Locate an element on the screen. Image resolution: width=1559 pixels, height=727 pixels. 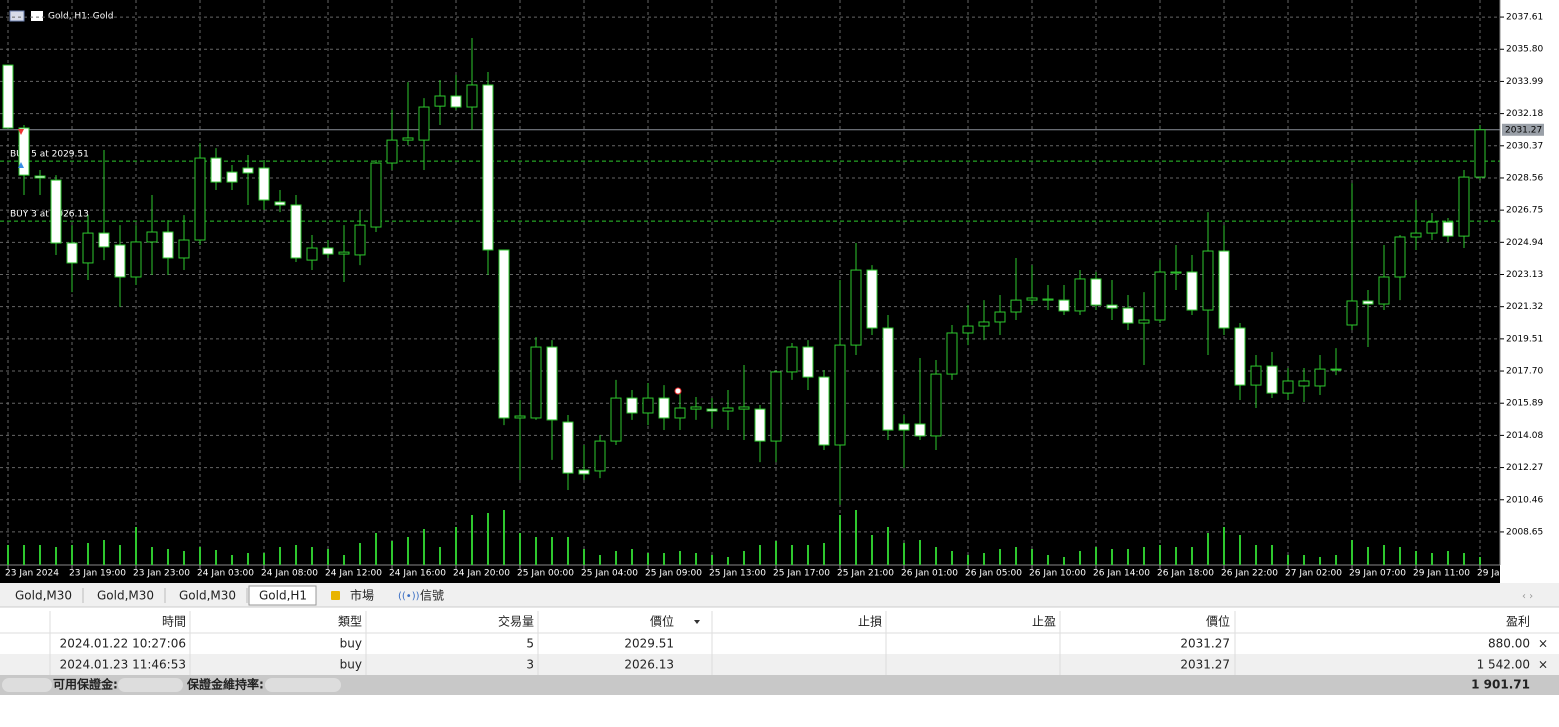
tab-label: 市場 is located at coordinates (362, 595).